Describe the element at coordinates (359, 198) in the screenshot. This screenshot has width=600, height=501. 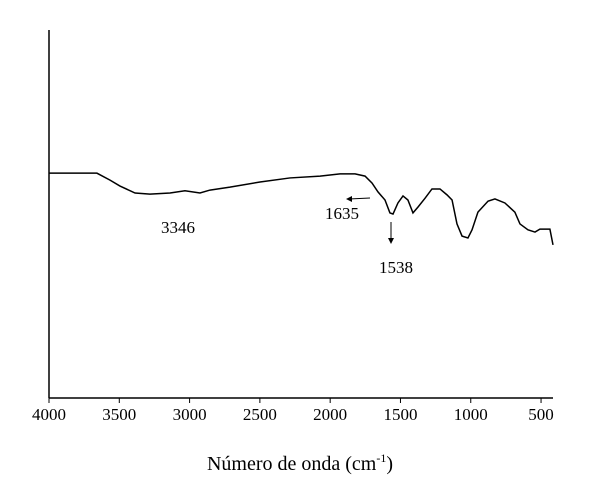
I see `arrow` at that location.